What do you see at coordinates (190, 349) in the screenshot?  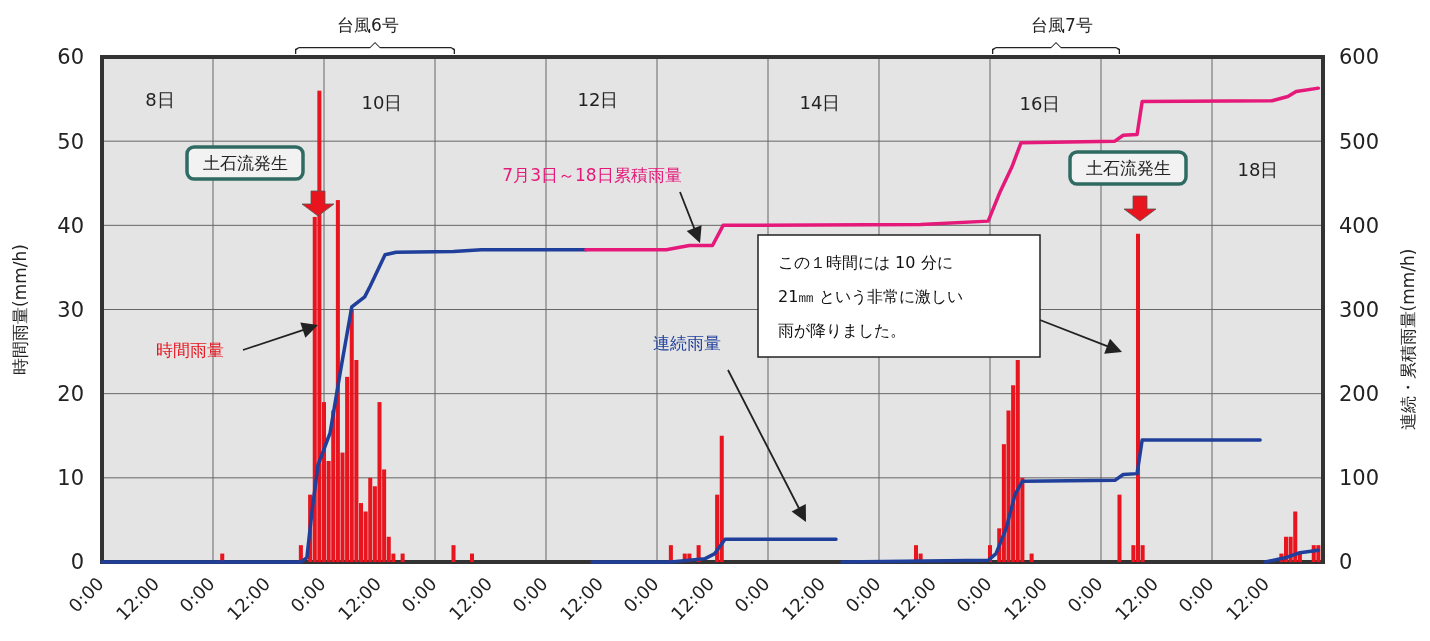 I see `text: 時間雨量` at bounding box center [190, 349].